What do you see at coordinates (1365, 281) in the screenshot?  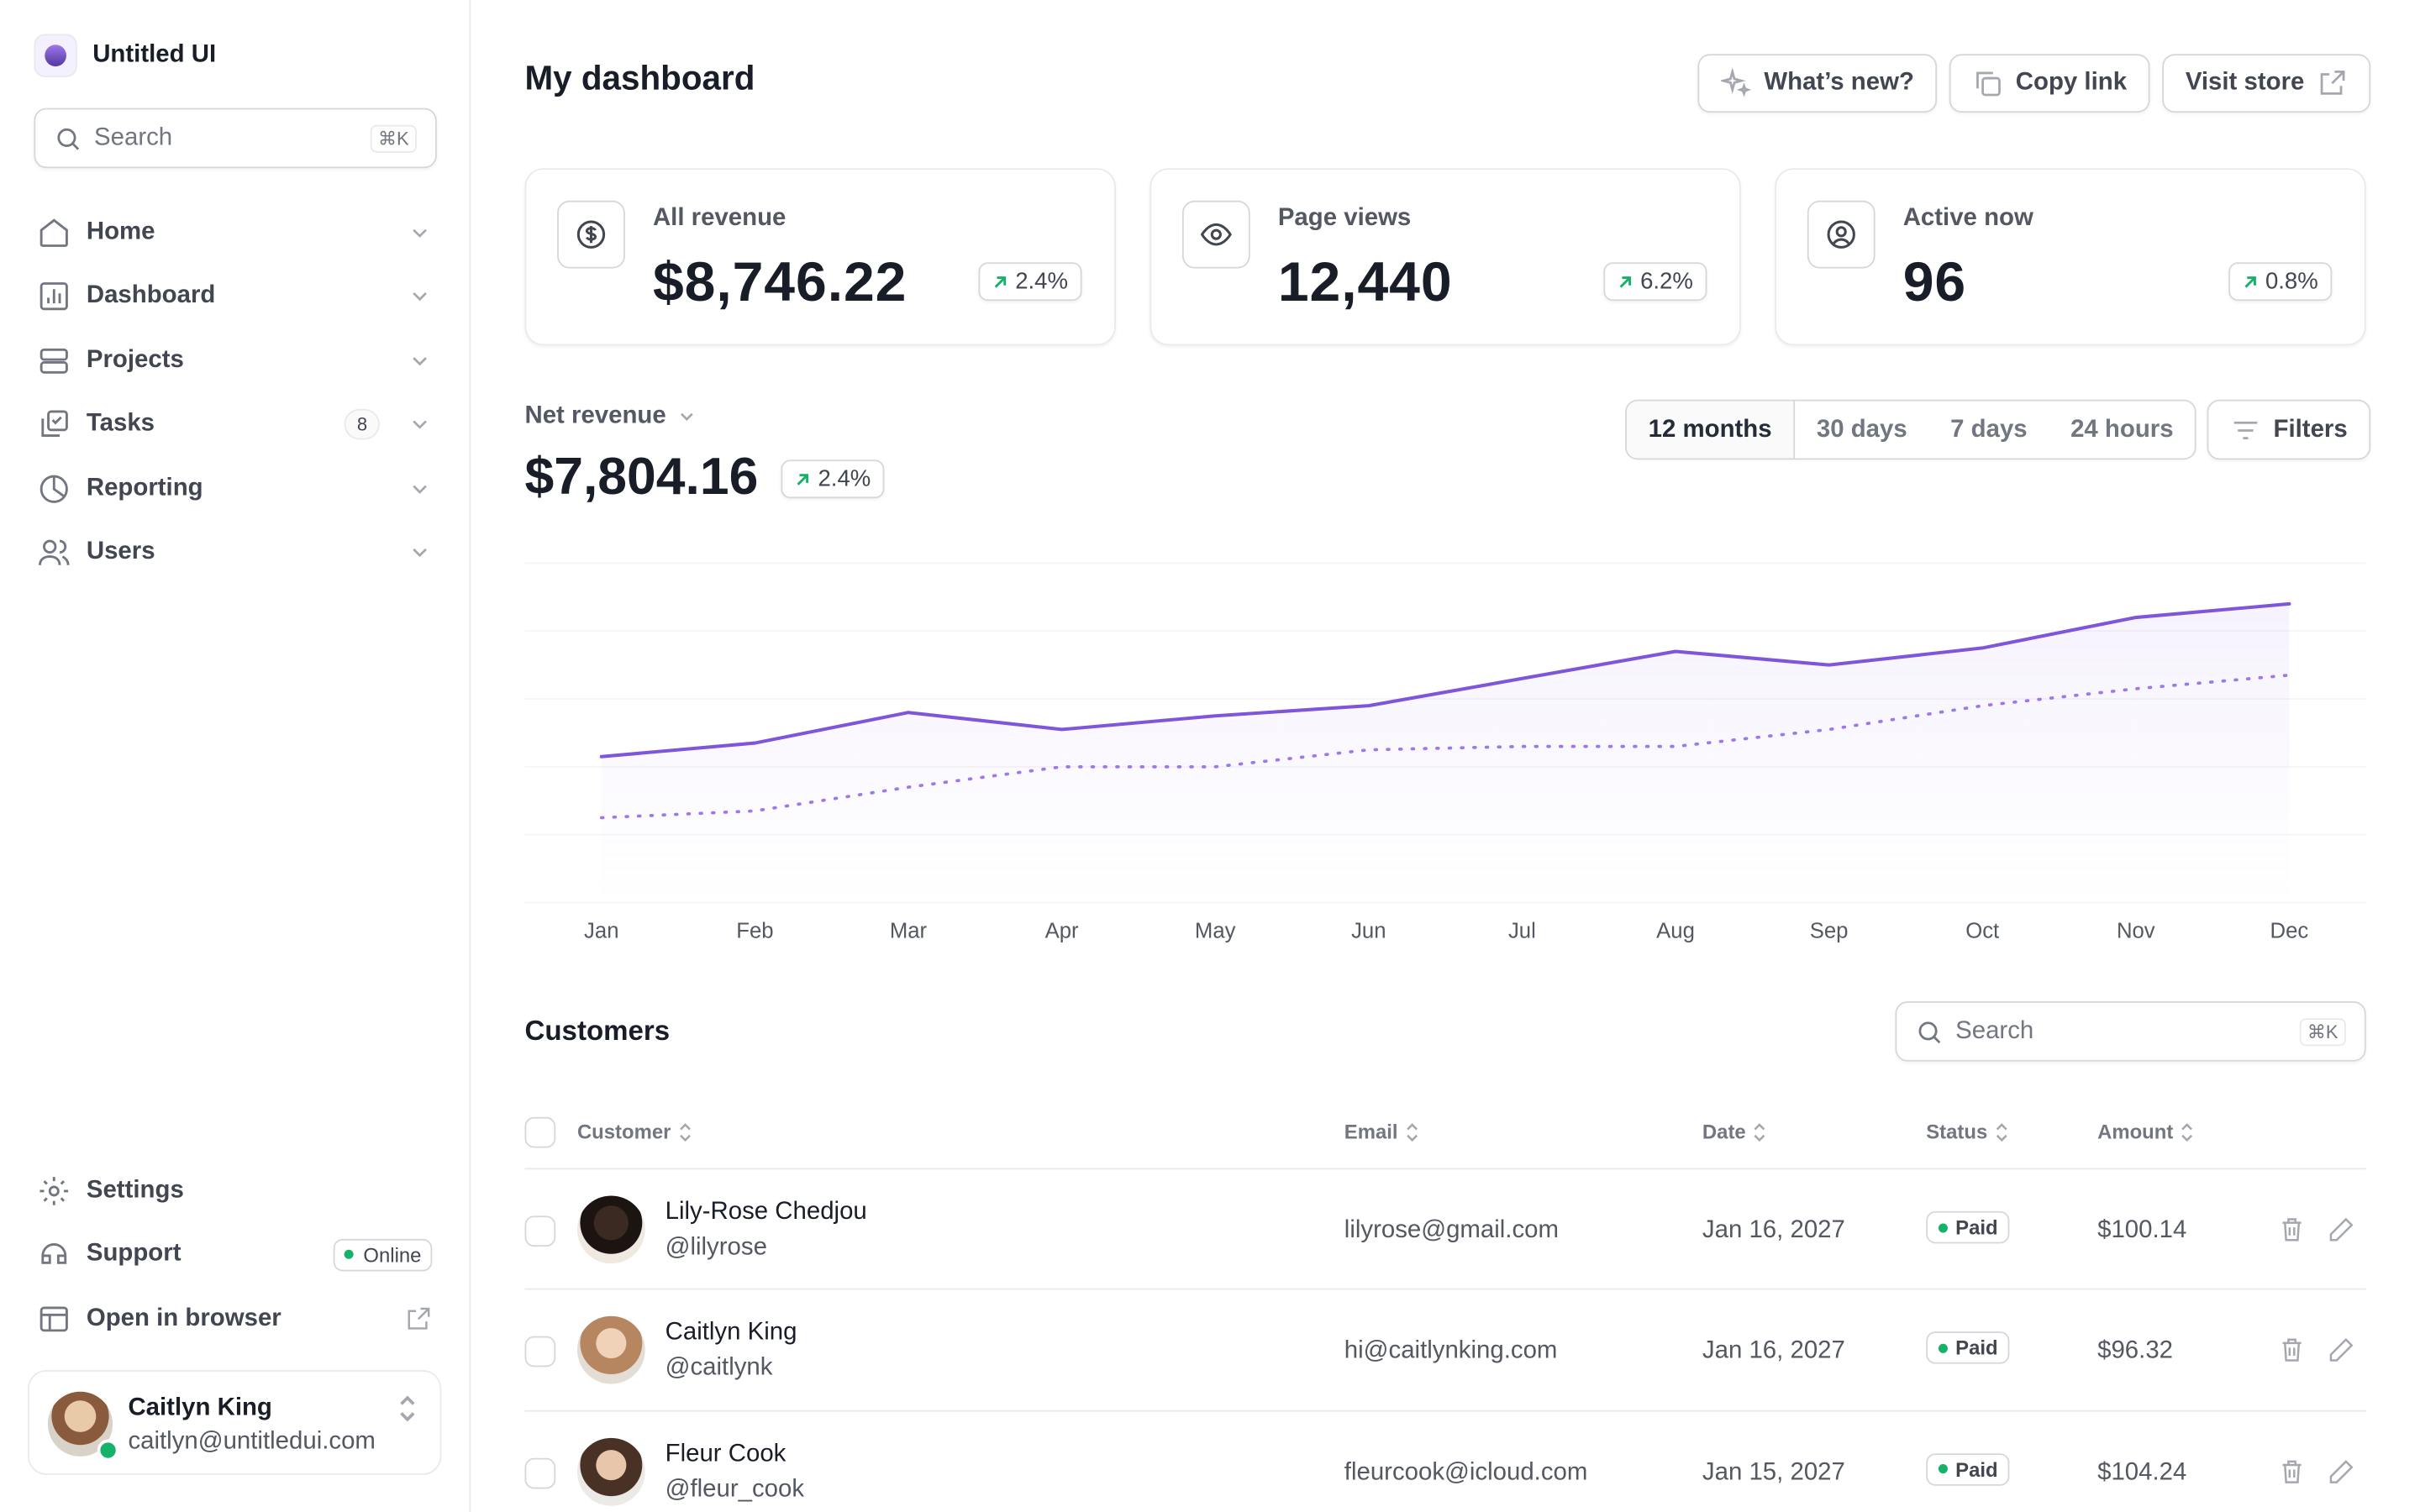 I see `stat-value: 12,440` at bounding box center [1365, 281].